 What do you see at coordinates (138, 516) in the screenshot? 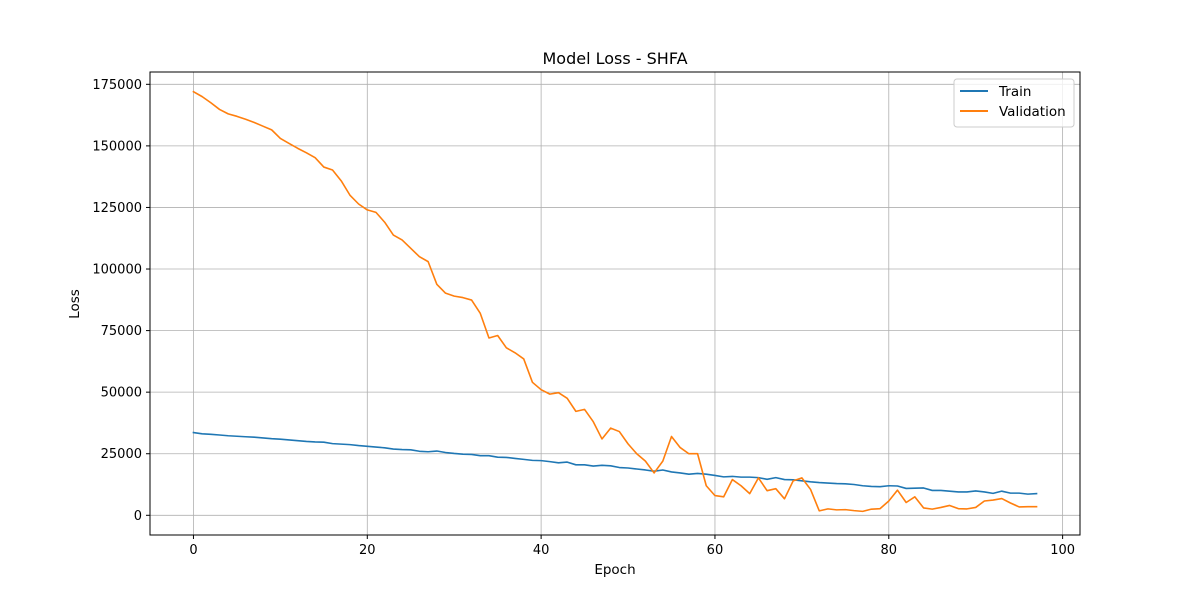
I see `y-tick-label: 0` at bounding box center [138, 516].